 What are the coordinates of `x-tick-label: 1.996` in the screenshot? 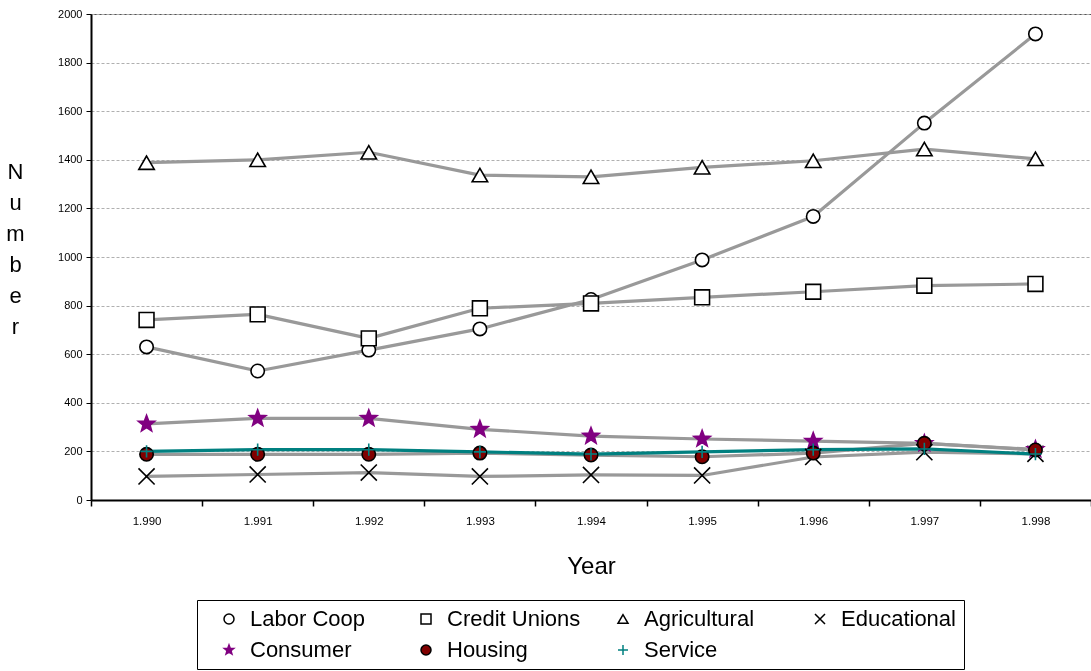 It's located at (814, 520).